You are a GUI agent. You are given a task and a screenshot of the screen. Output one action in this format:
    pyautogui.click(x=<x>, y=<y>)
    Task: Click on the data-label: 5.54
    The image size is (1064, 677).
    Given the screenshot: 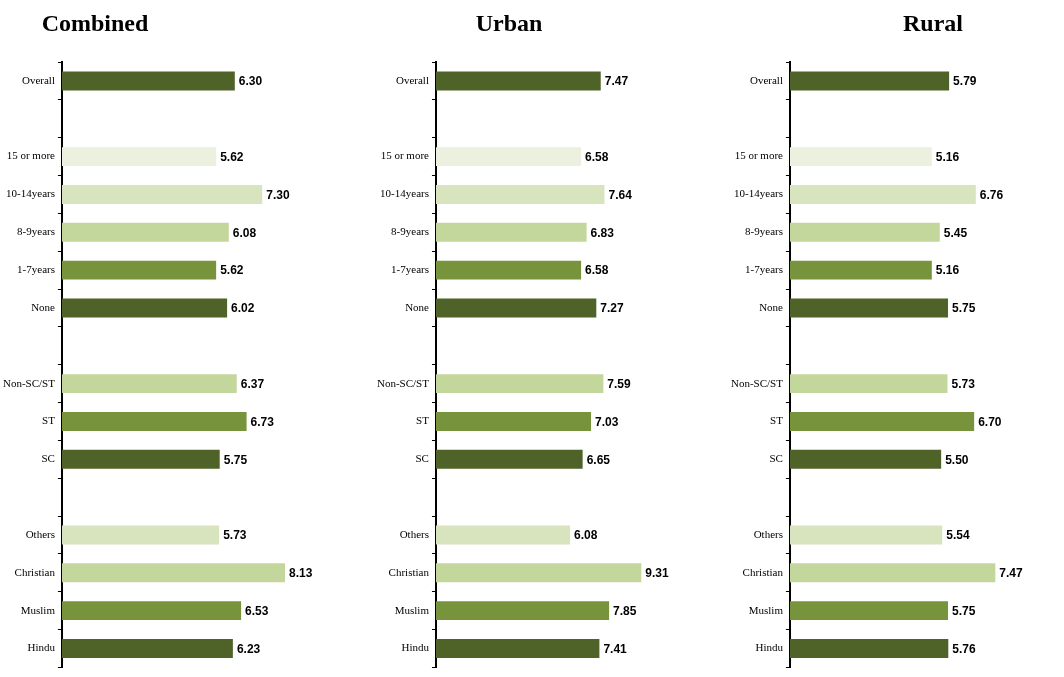 What is the action you would take?
    pyautogui.click(x=958, y=535)
    